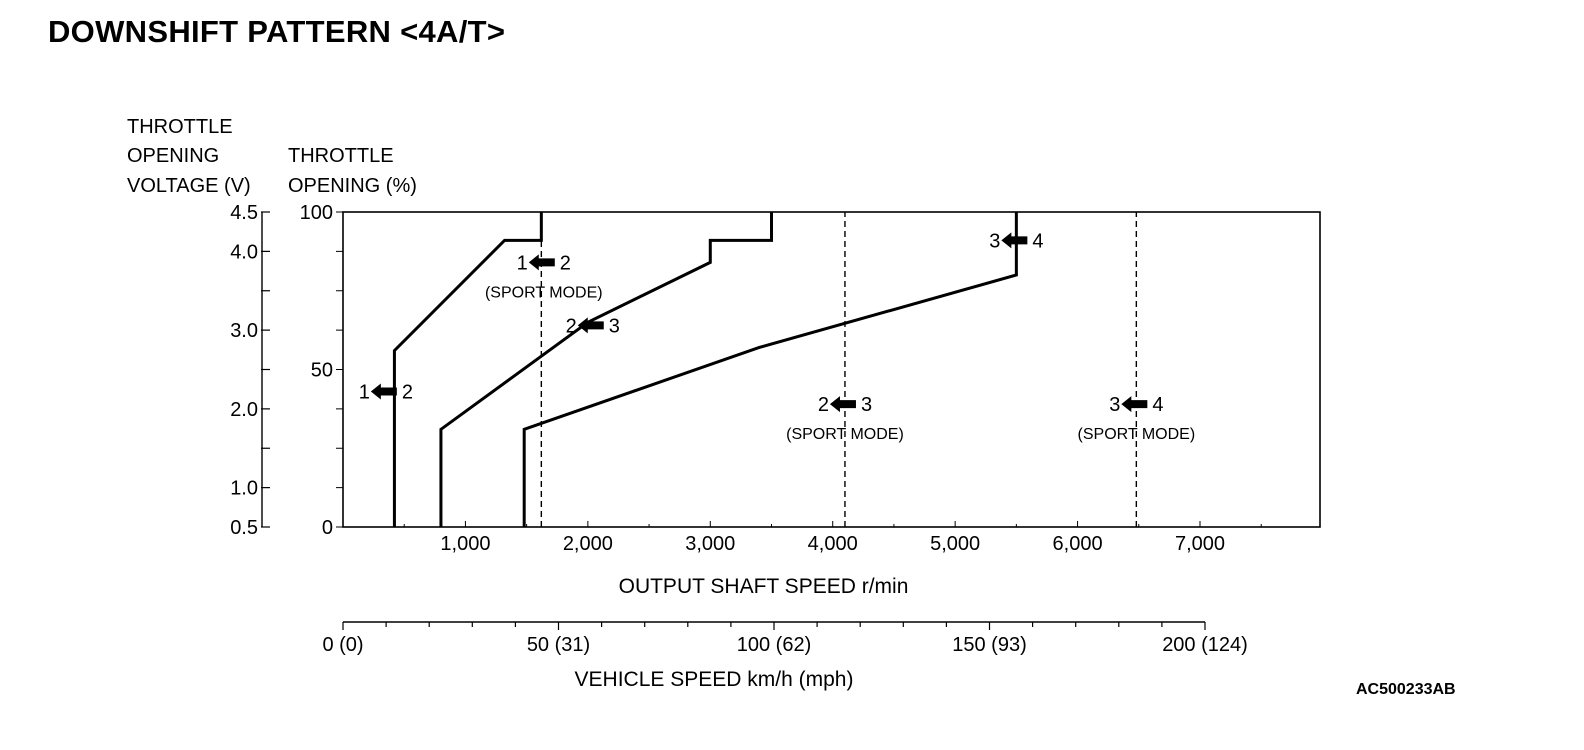 Image resolution: width=1584 pixels, height=750 pixels. What do you see at coordinates (322, 371) in the screenshot?
I see `y-opening-tick-label: 50` at bounding box center [322, 371].